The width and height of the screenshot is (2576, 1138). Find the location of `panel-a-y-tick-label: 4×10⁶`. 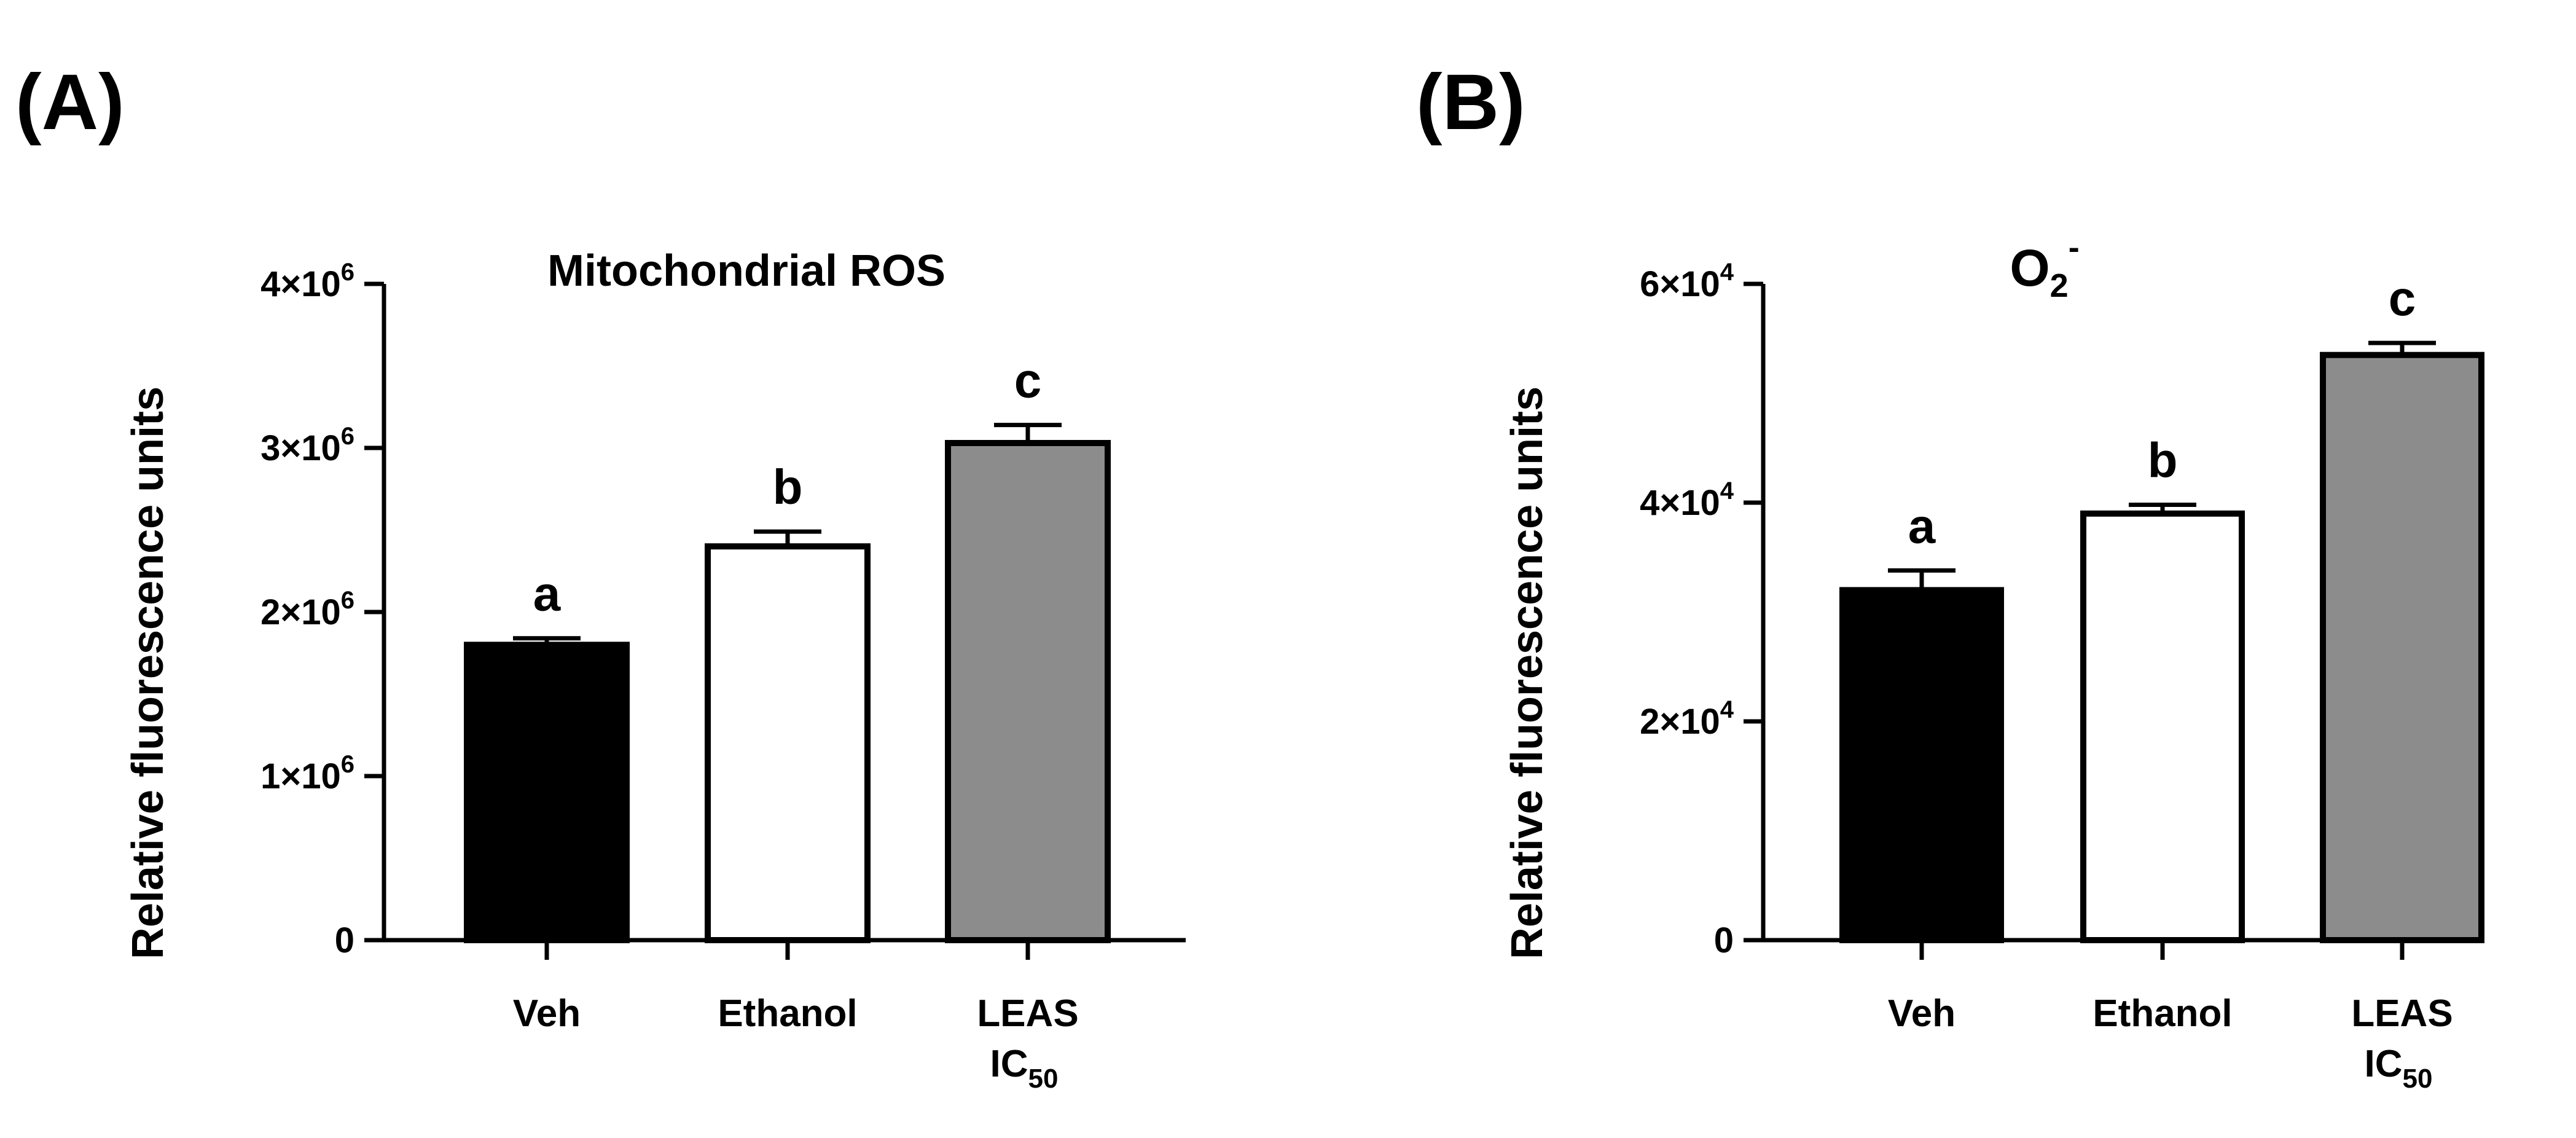

panel-a-y-tick-label: 4×10⁶ is located at coordinates (307, 281).